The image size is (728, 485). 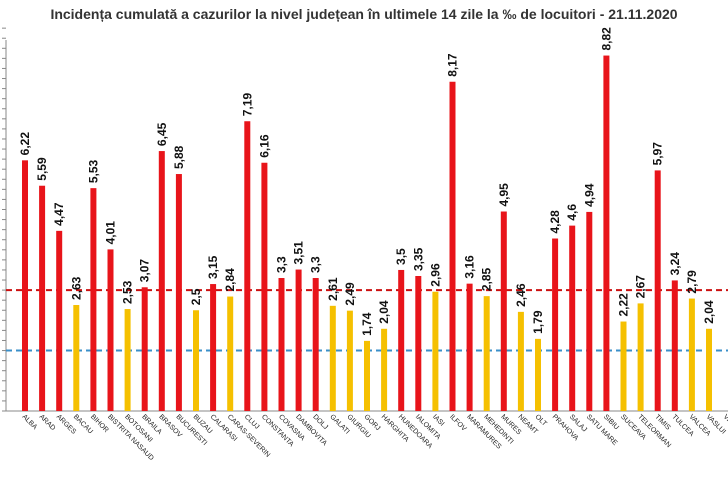 I want to click on data-label: 4,47, so click(x=59, y=214).